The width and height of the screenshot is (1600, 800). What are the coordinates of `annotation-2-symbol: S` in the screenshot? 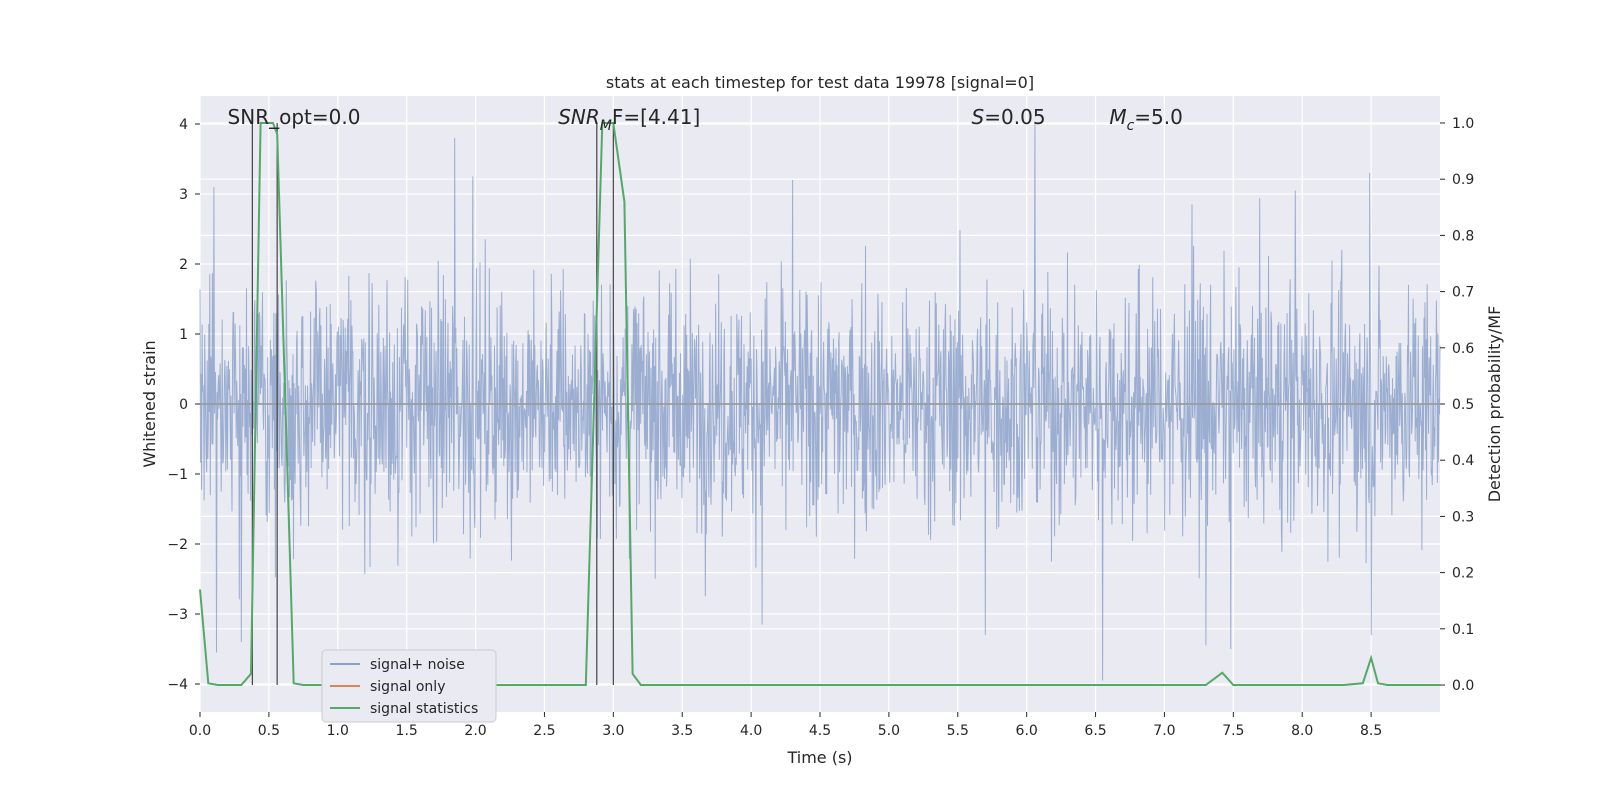 It's located at (978, 117).